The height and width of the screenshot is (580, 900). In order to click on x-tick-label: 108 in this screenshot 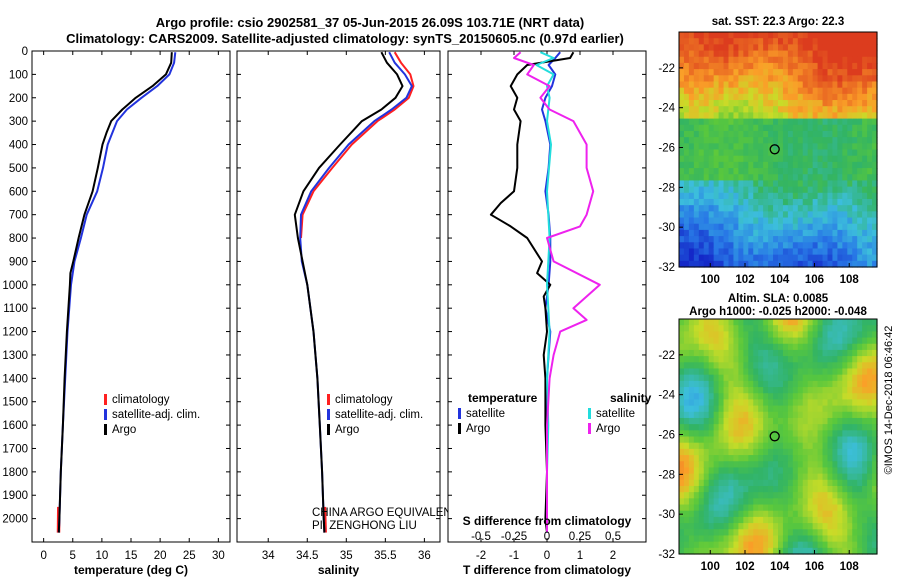, I will do `click(850, 280)`.